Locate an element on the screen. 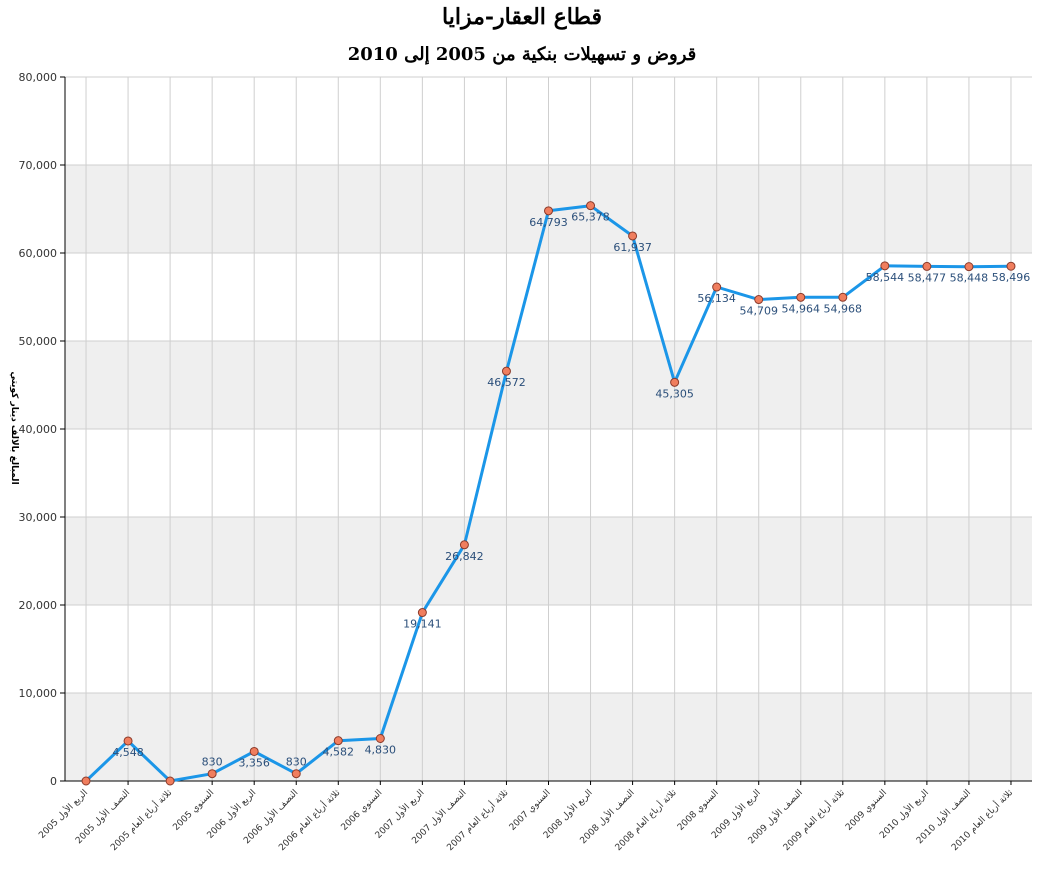  data-label: 4,548 is located at coordinates (128, 752).